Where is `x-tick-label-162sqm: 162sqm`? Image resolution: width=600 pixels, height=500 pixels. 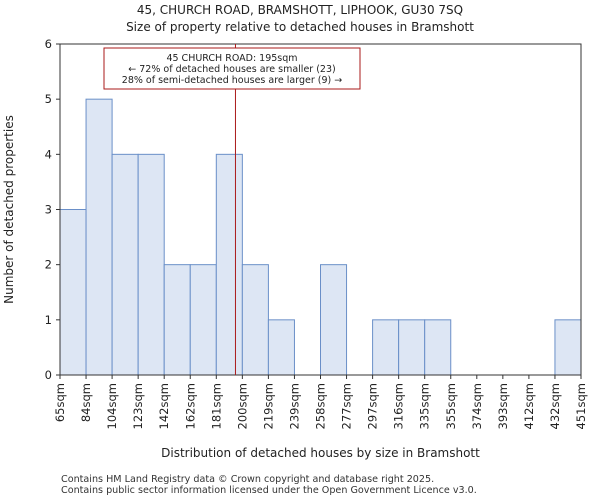
x-tick-label-162sqm: 162sqm is located at coordinates (190, 406).